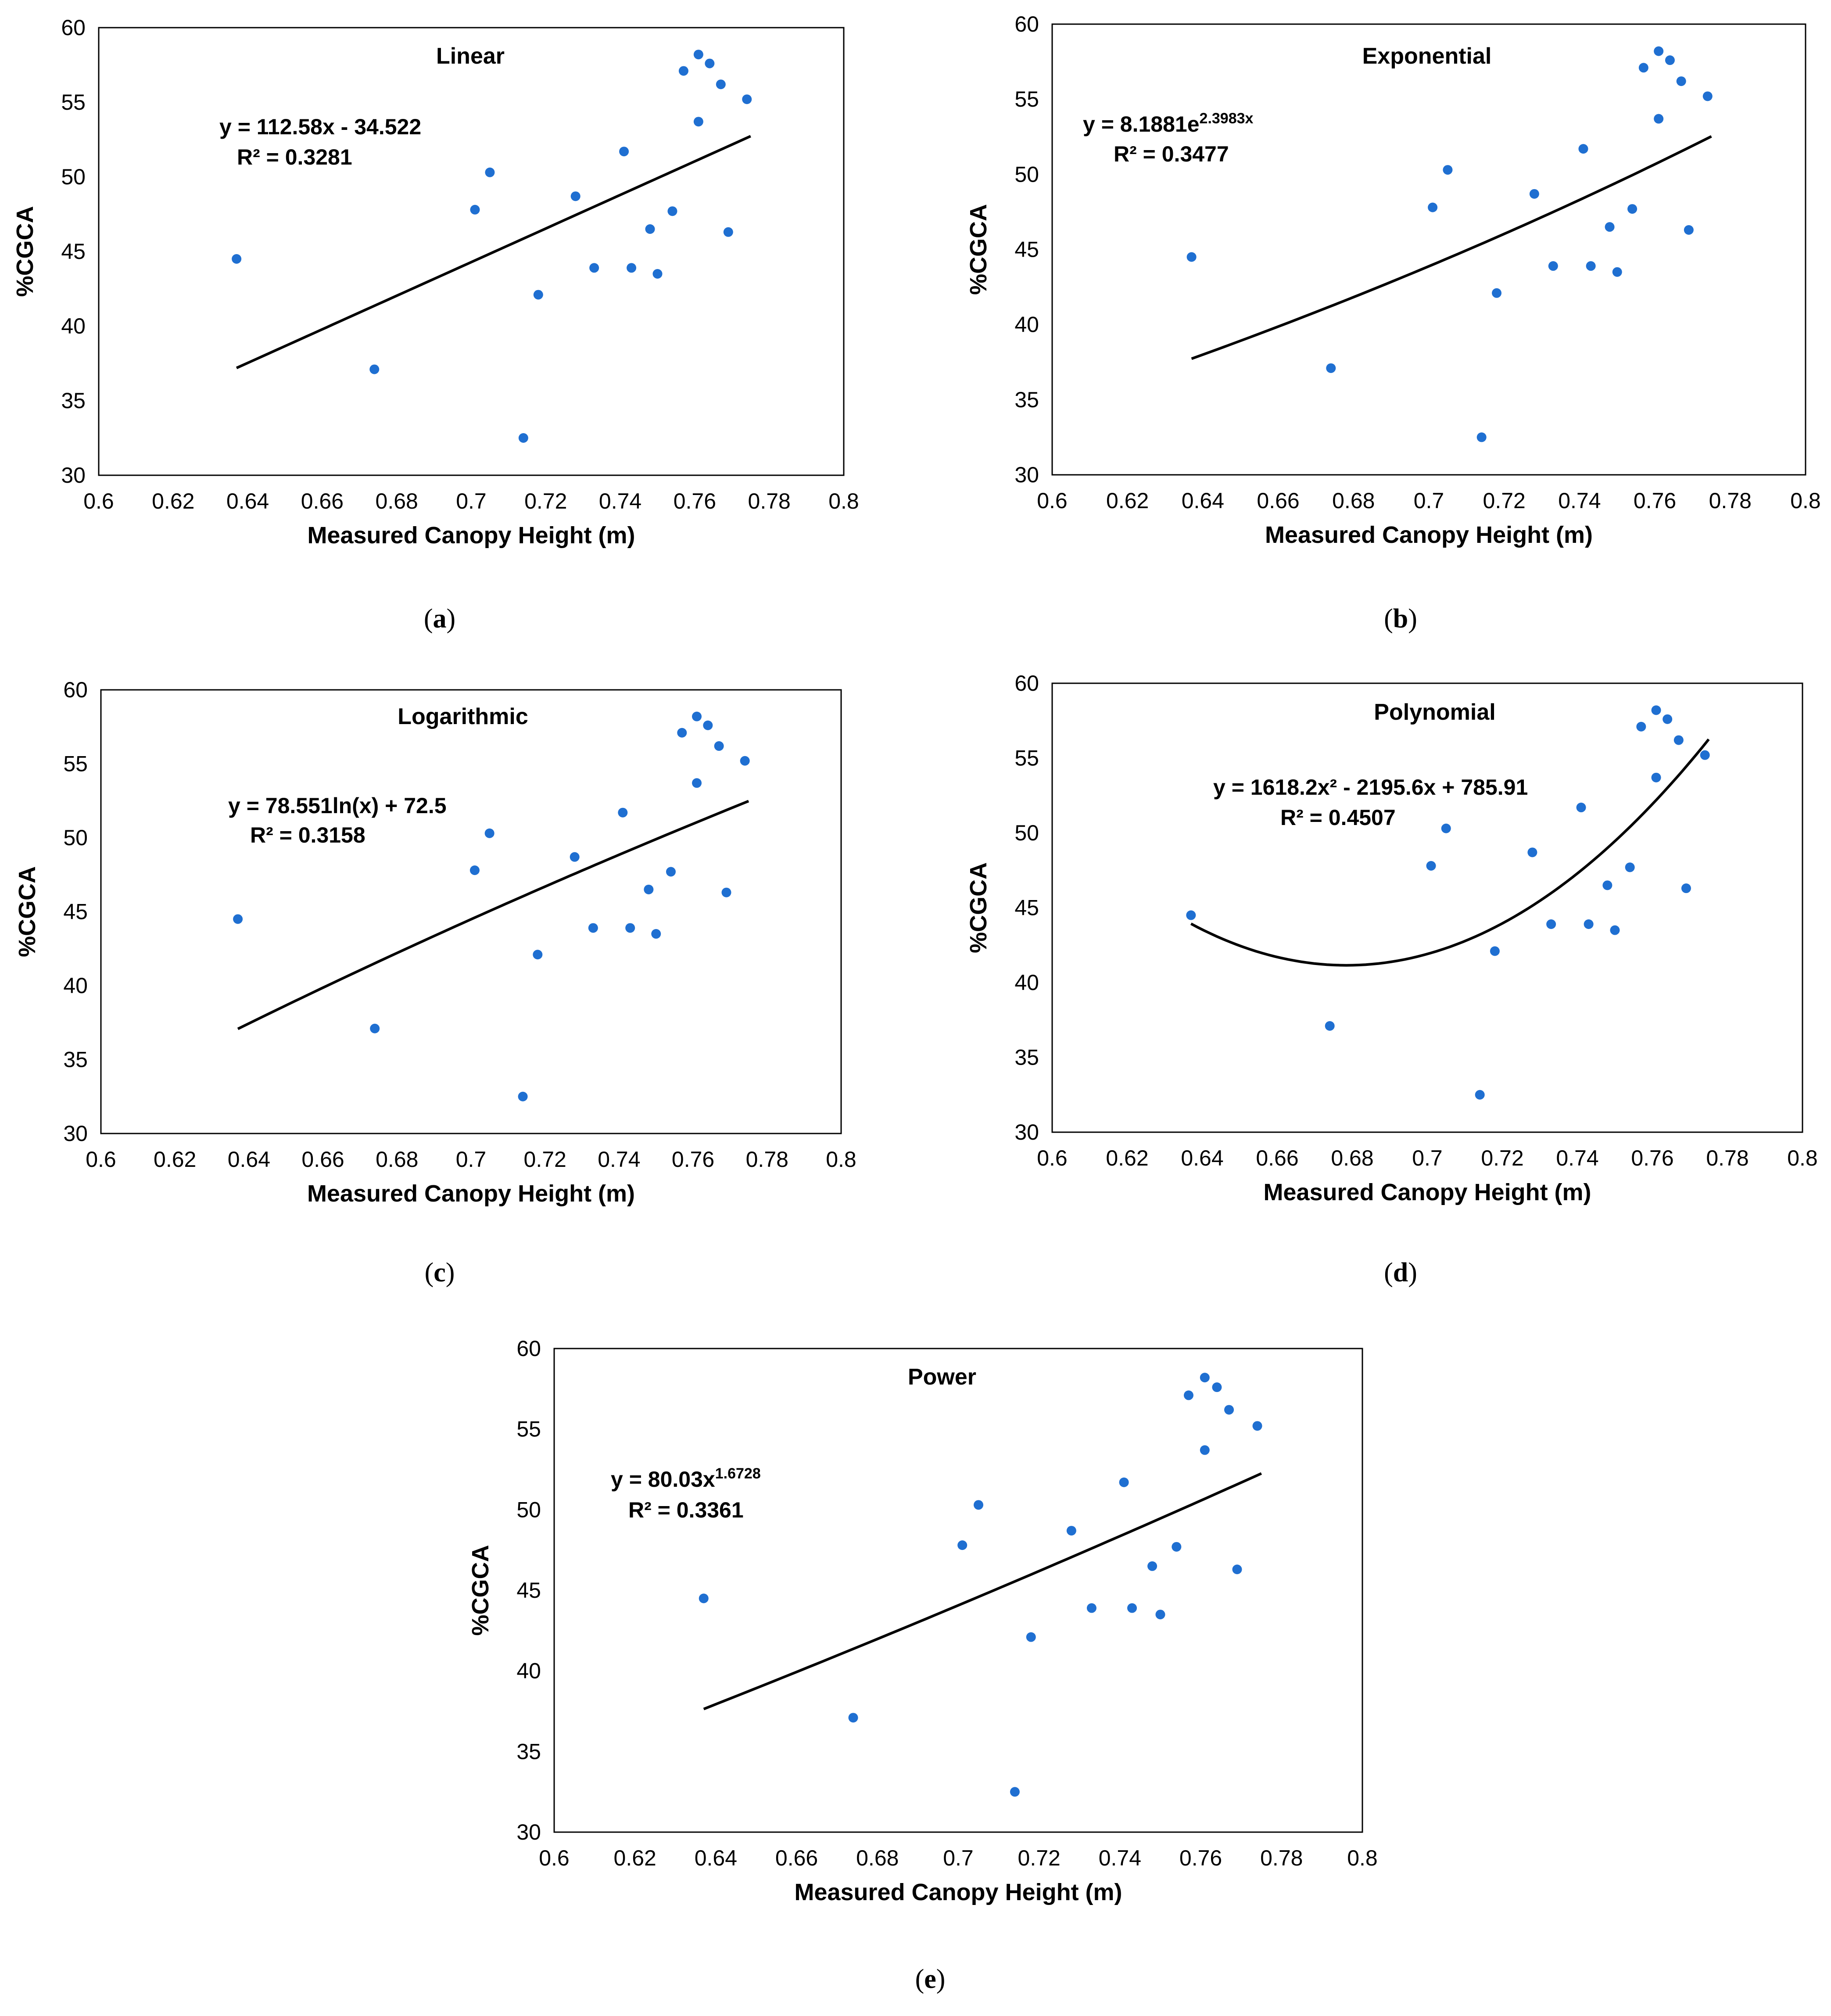 The height and width of the screenshot is (2016, 1831). What do you see at coordinates (1227, 118) in the screenshot?
I see `equation-exponent: 2.3983x` at bounding box center [1227, 118].